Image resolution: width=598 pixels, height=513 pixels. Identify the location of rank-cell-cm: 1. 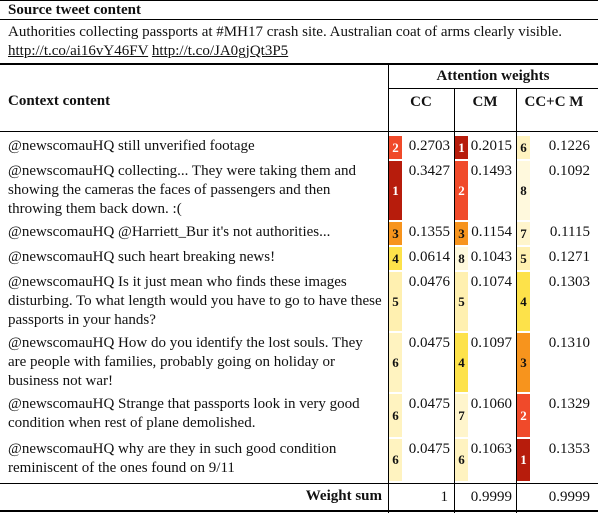
(461, 147).